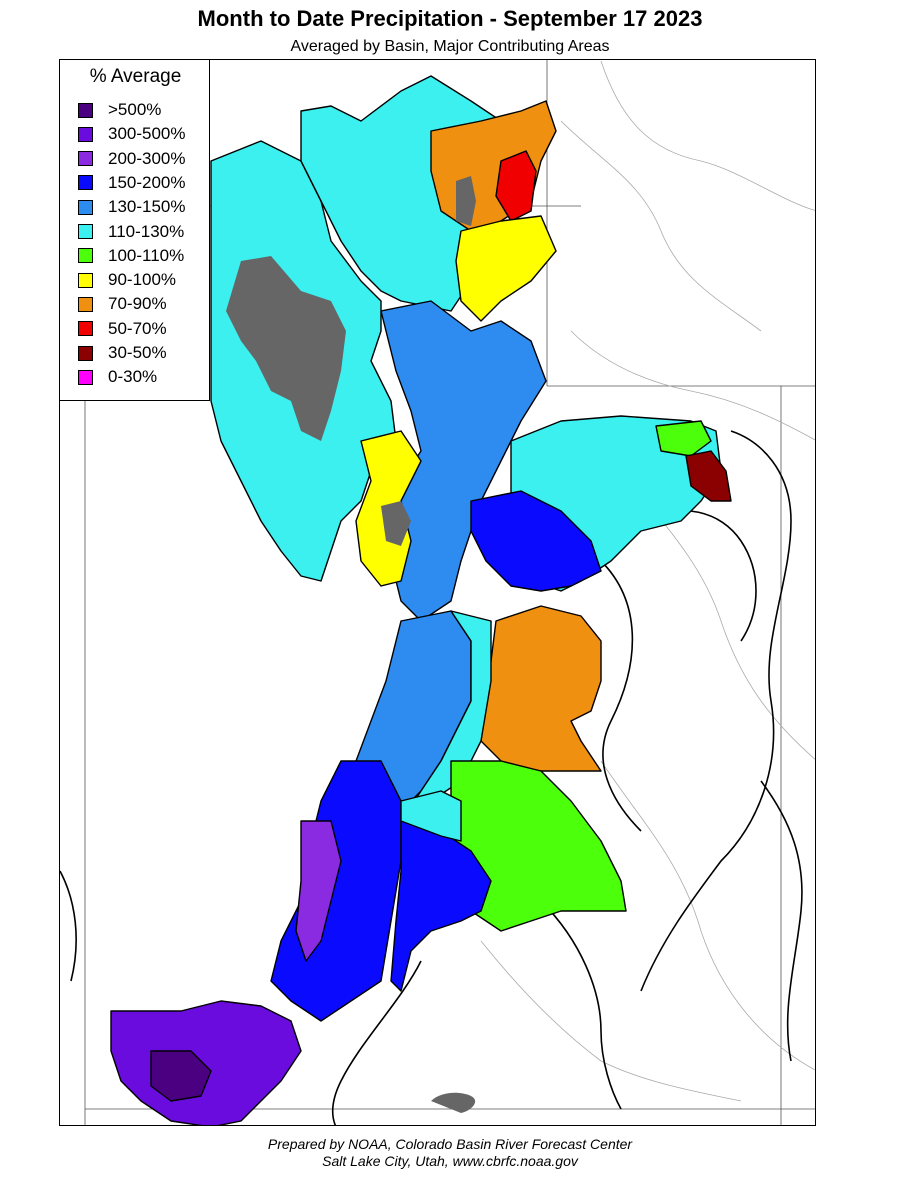 The image size is (900, 1200). What do you see at coordinates (318, 891) in the screenshot?
I see `basin-violet-strip` at bounding box center [318, 891].